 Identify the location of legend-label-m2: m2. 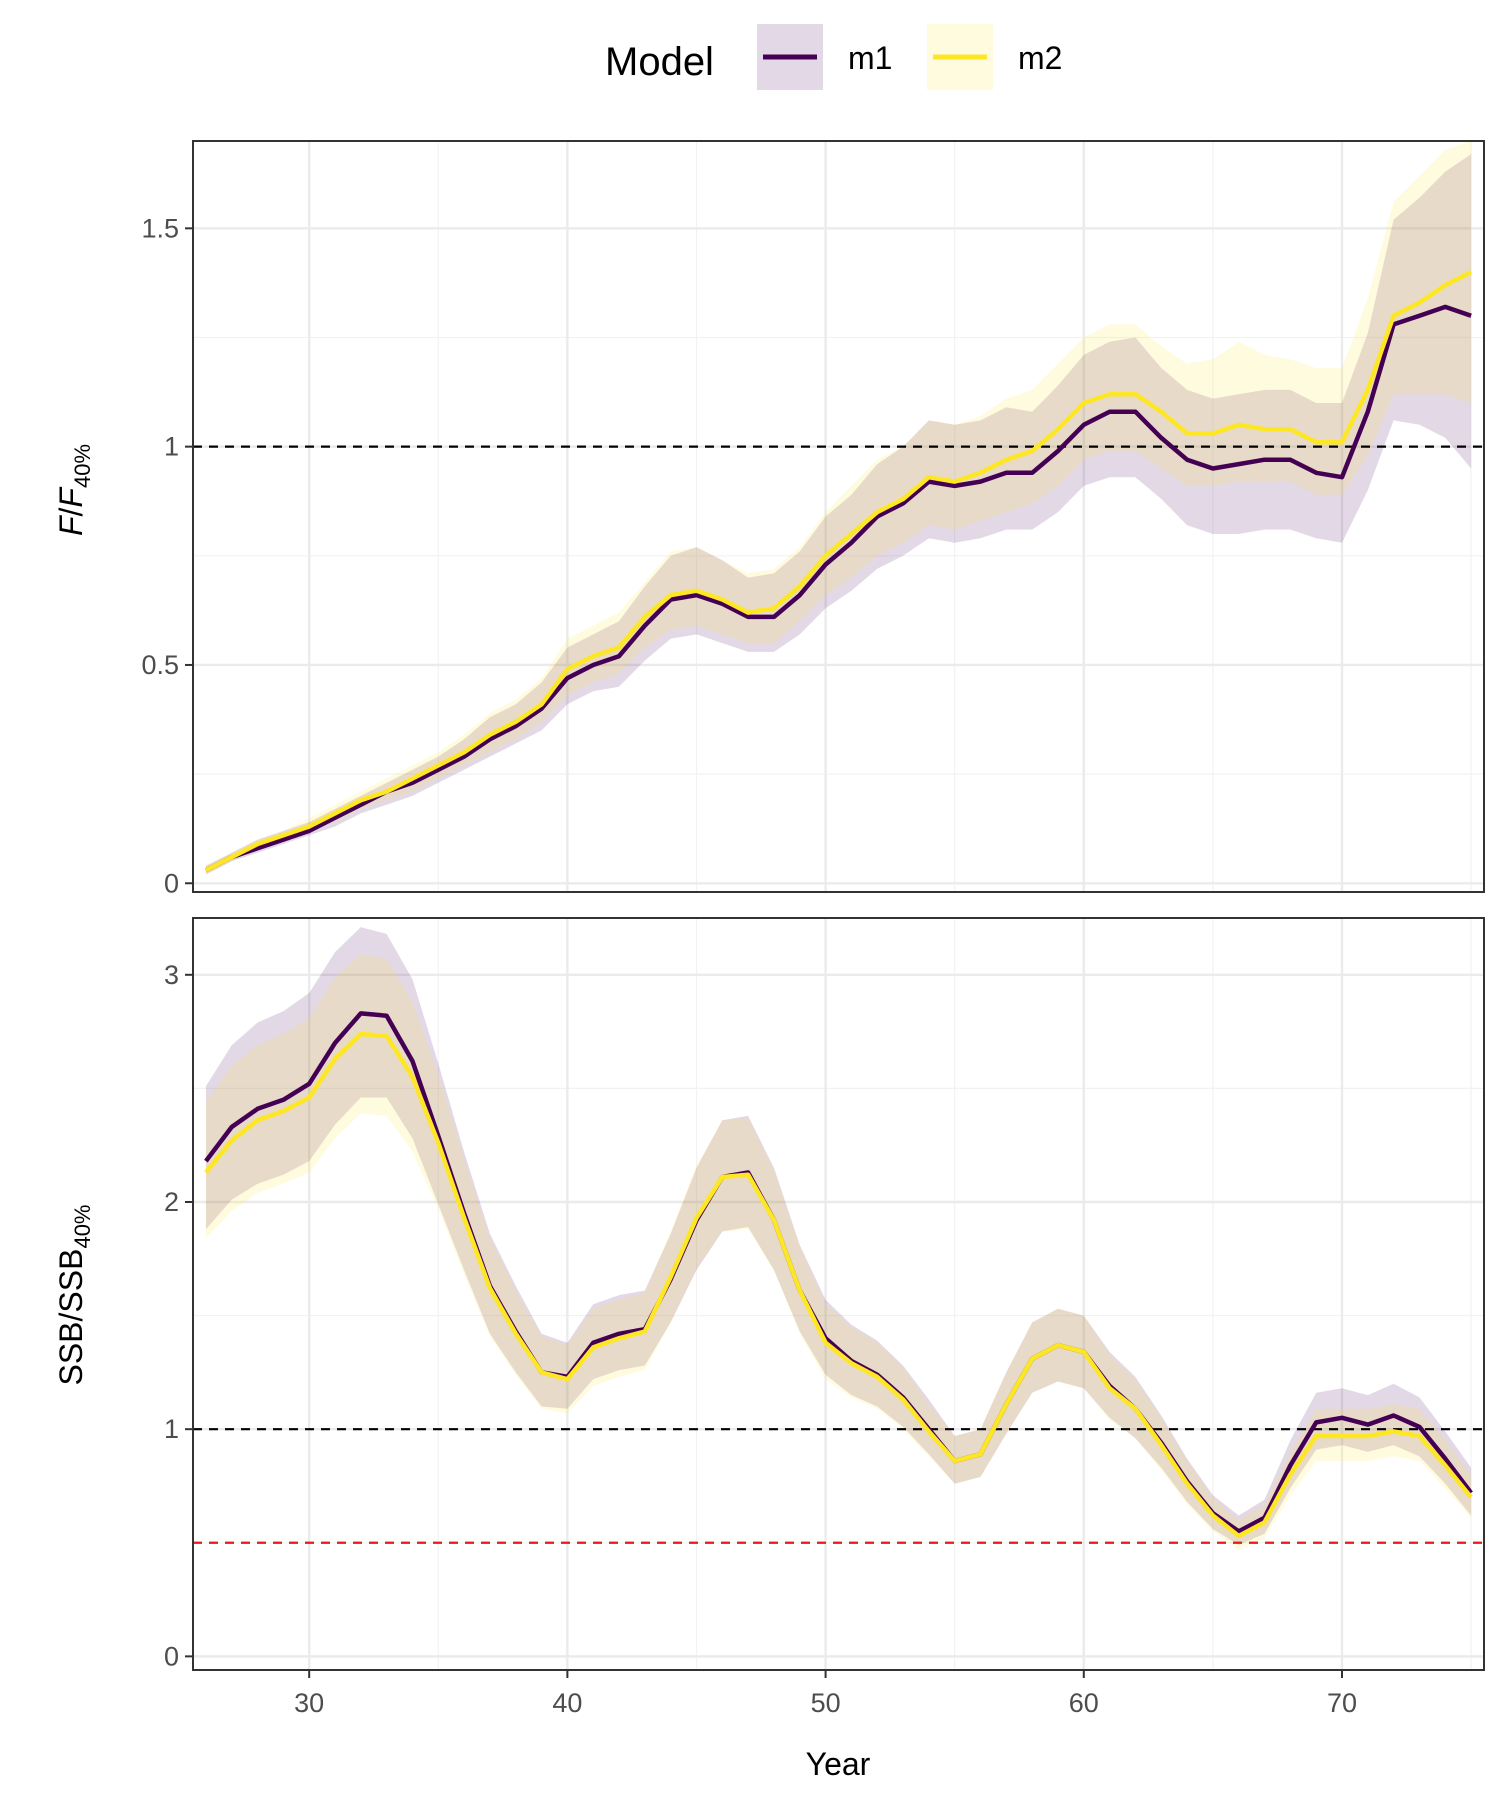
(1040, 58).